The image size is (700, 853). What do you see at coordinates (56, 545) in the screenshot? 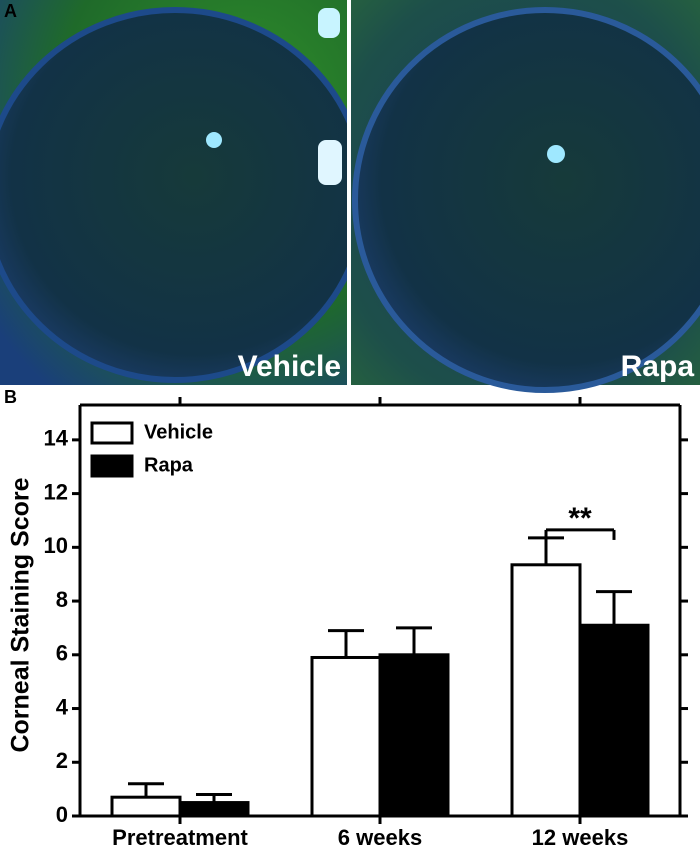
I see `y-tick-label: 10` at bounding box center [56, 545].